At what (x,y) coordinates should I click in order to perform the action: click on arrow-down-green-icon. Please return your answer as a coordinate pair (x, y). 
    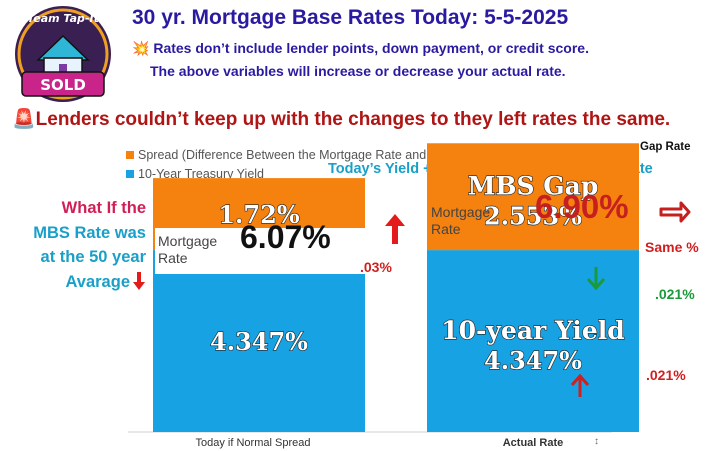
    Looking at the image, I should click on (596, 279).